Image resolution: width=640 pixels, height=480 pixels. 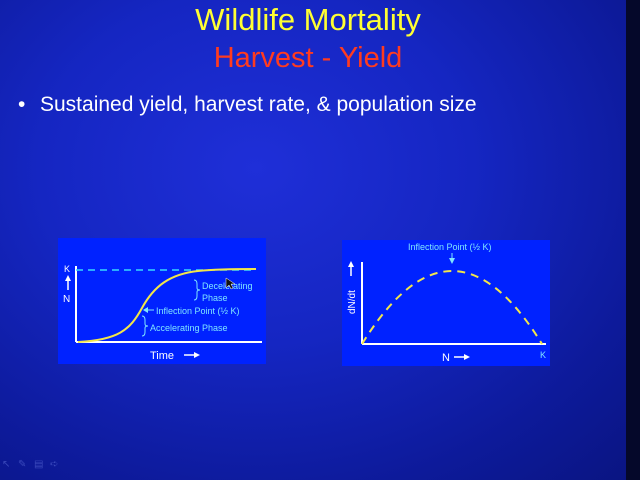 I want to click on next-icon: ➪, so click(x=54, y=464).